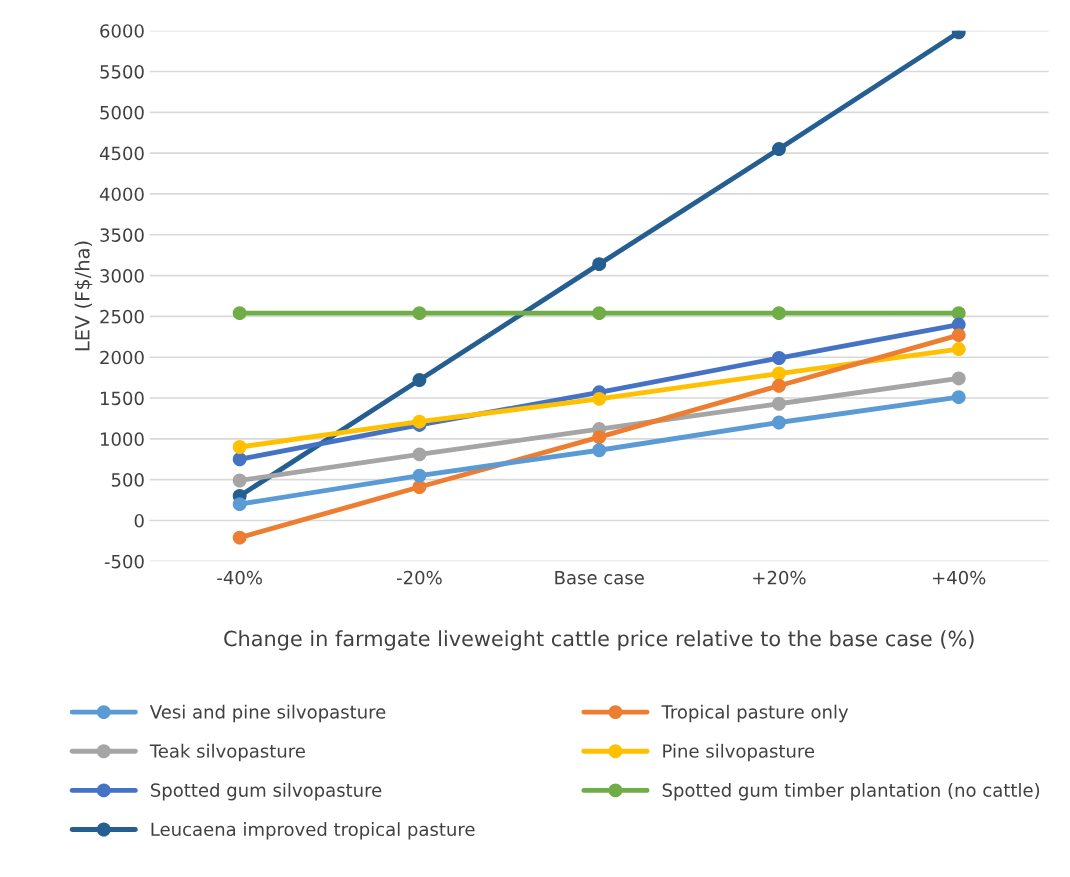 This screenshot has width=1070, height=877. I want to click on legend-label: Tropical pasture only, so click(755, 713).